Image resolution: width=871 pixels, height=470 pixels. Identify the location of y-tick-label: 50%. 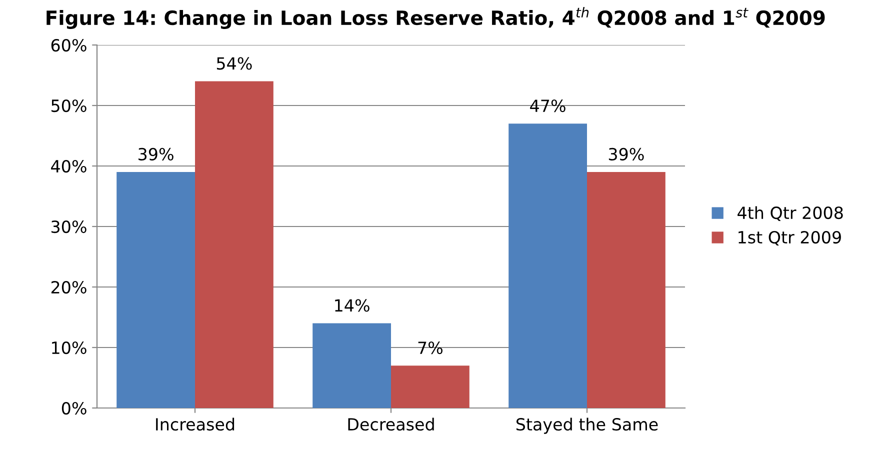
(69, 105).